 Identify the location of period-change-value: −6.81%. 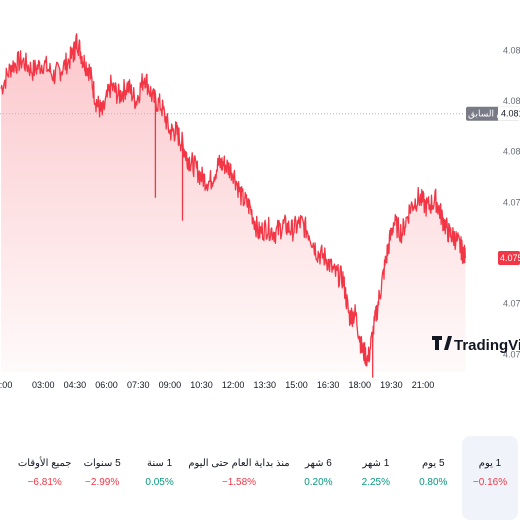
(44, 482).